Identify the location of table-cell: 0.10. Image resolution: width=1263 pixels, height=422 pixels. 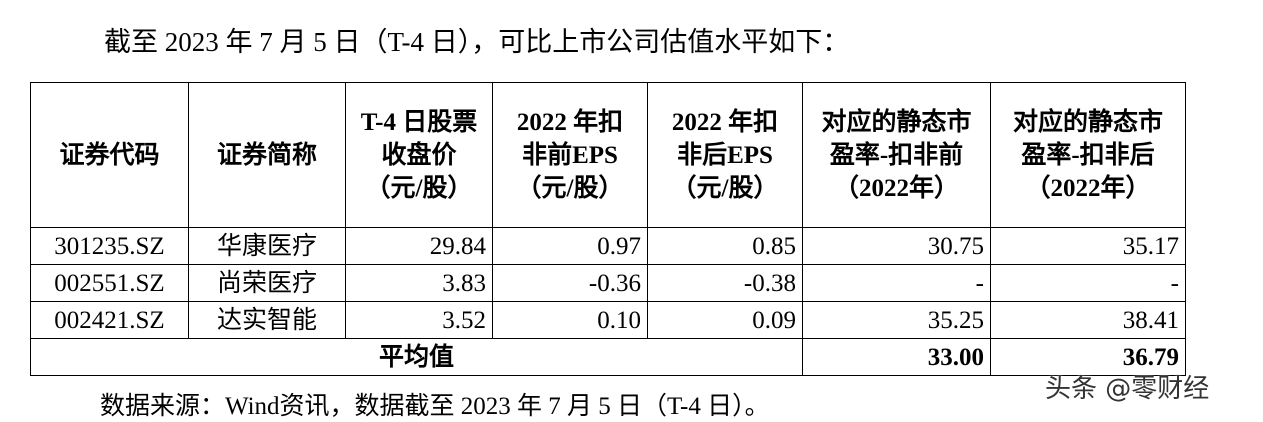
(570, 320).